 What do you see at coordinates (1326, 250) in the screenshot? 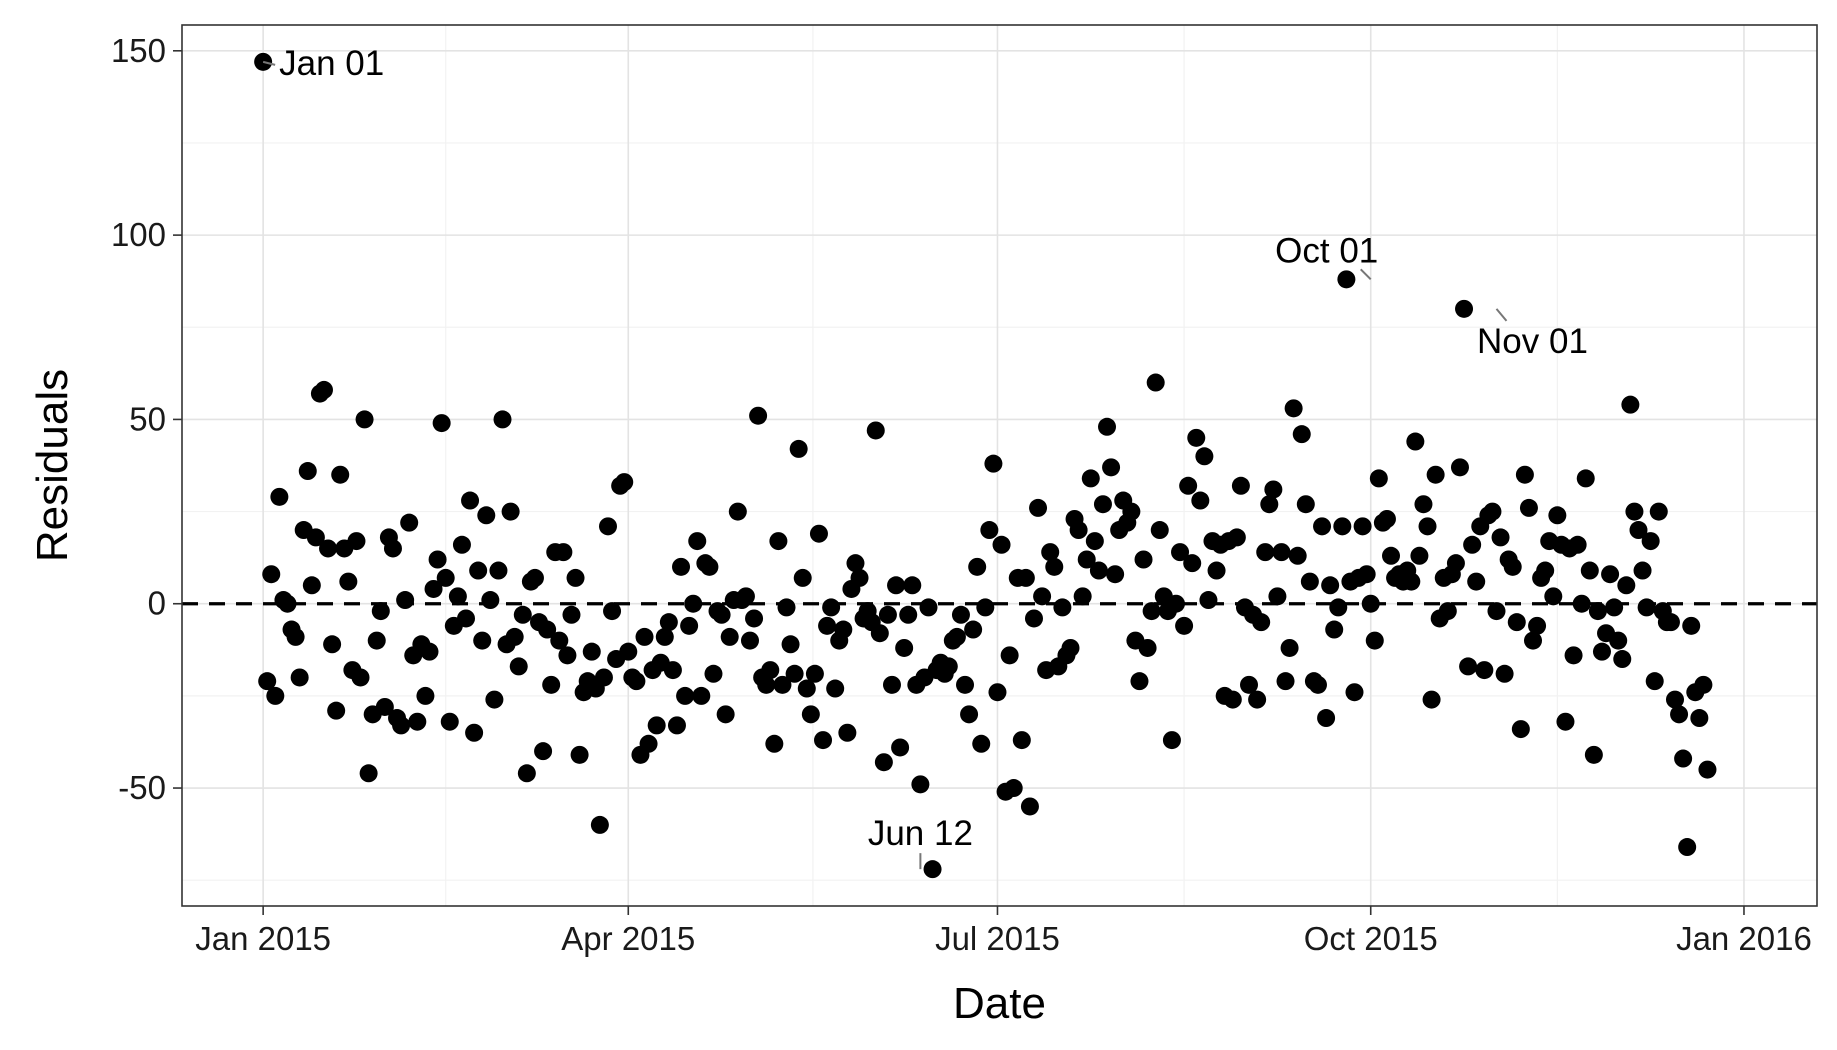
I see `annotation-label: Oct 01` at bounding box center [1326, 250].